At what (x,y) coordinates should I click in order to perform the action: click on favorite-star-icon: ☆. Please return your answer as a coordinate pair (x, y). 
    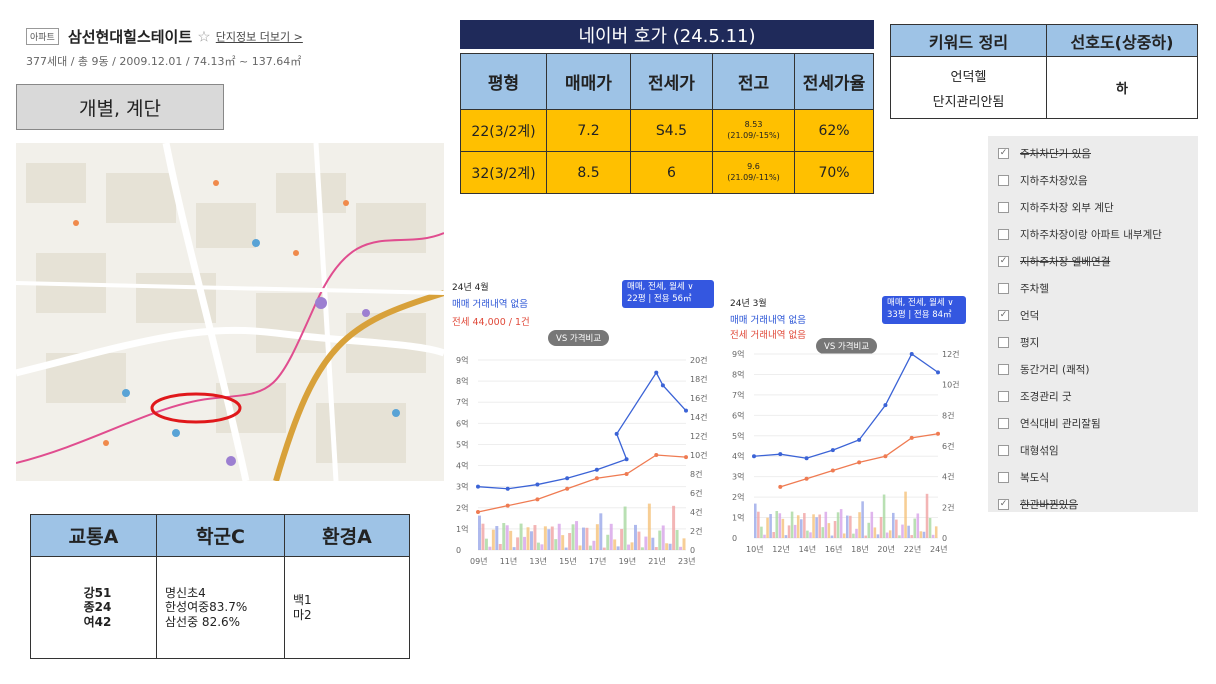
    Looking at the image, I should click on (204, 36).